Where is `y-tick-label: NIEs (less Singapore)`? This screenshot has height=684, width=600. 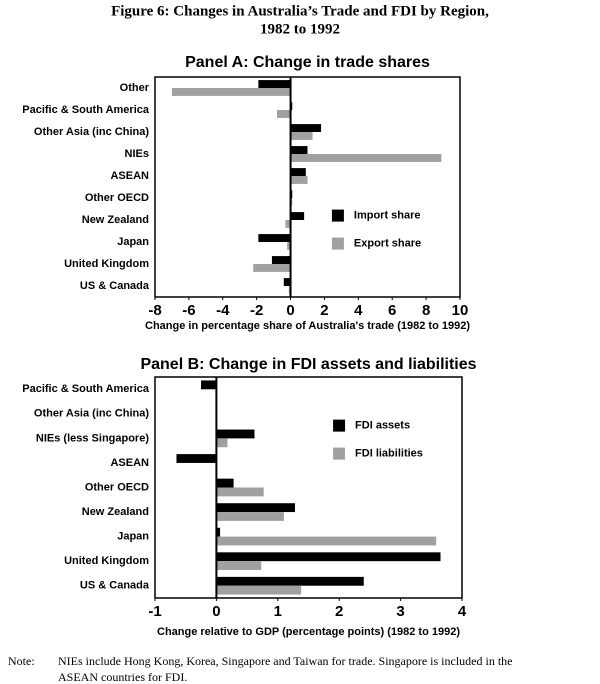 y-tick-label: NIEs (less Singapore) is located at coordinates (92, 438).